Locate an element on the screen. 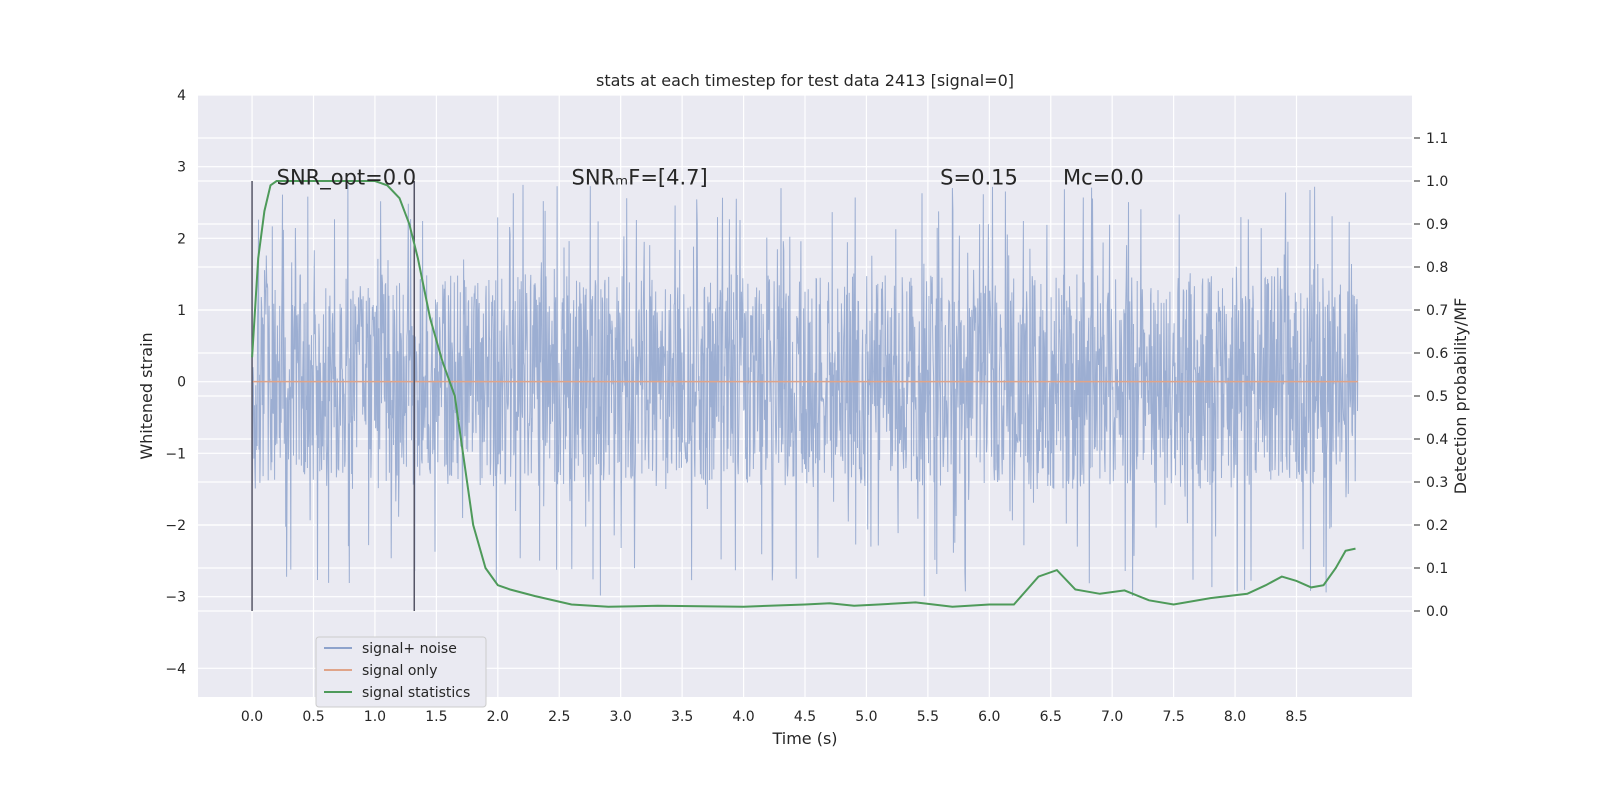 Image resolution: width=1600 pixels, height=800 pixels. y2-tick-labels: 1.1 1.0 0.9 0.8 0.7 0.6 0.5 0.4 0.3 0.2 0.1 0.0 is located at coordinates (1431, 375).